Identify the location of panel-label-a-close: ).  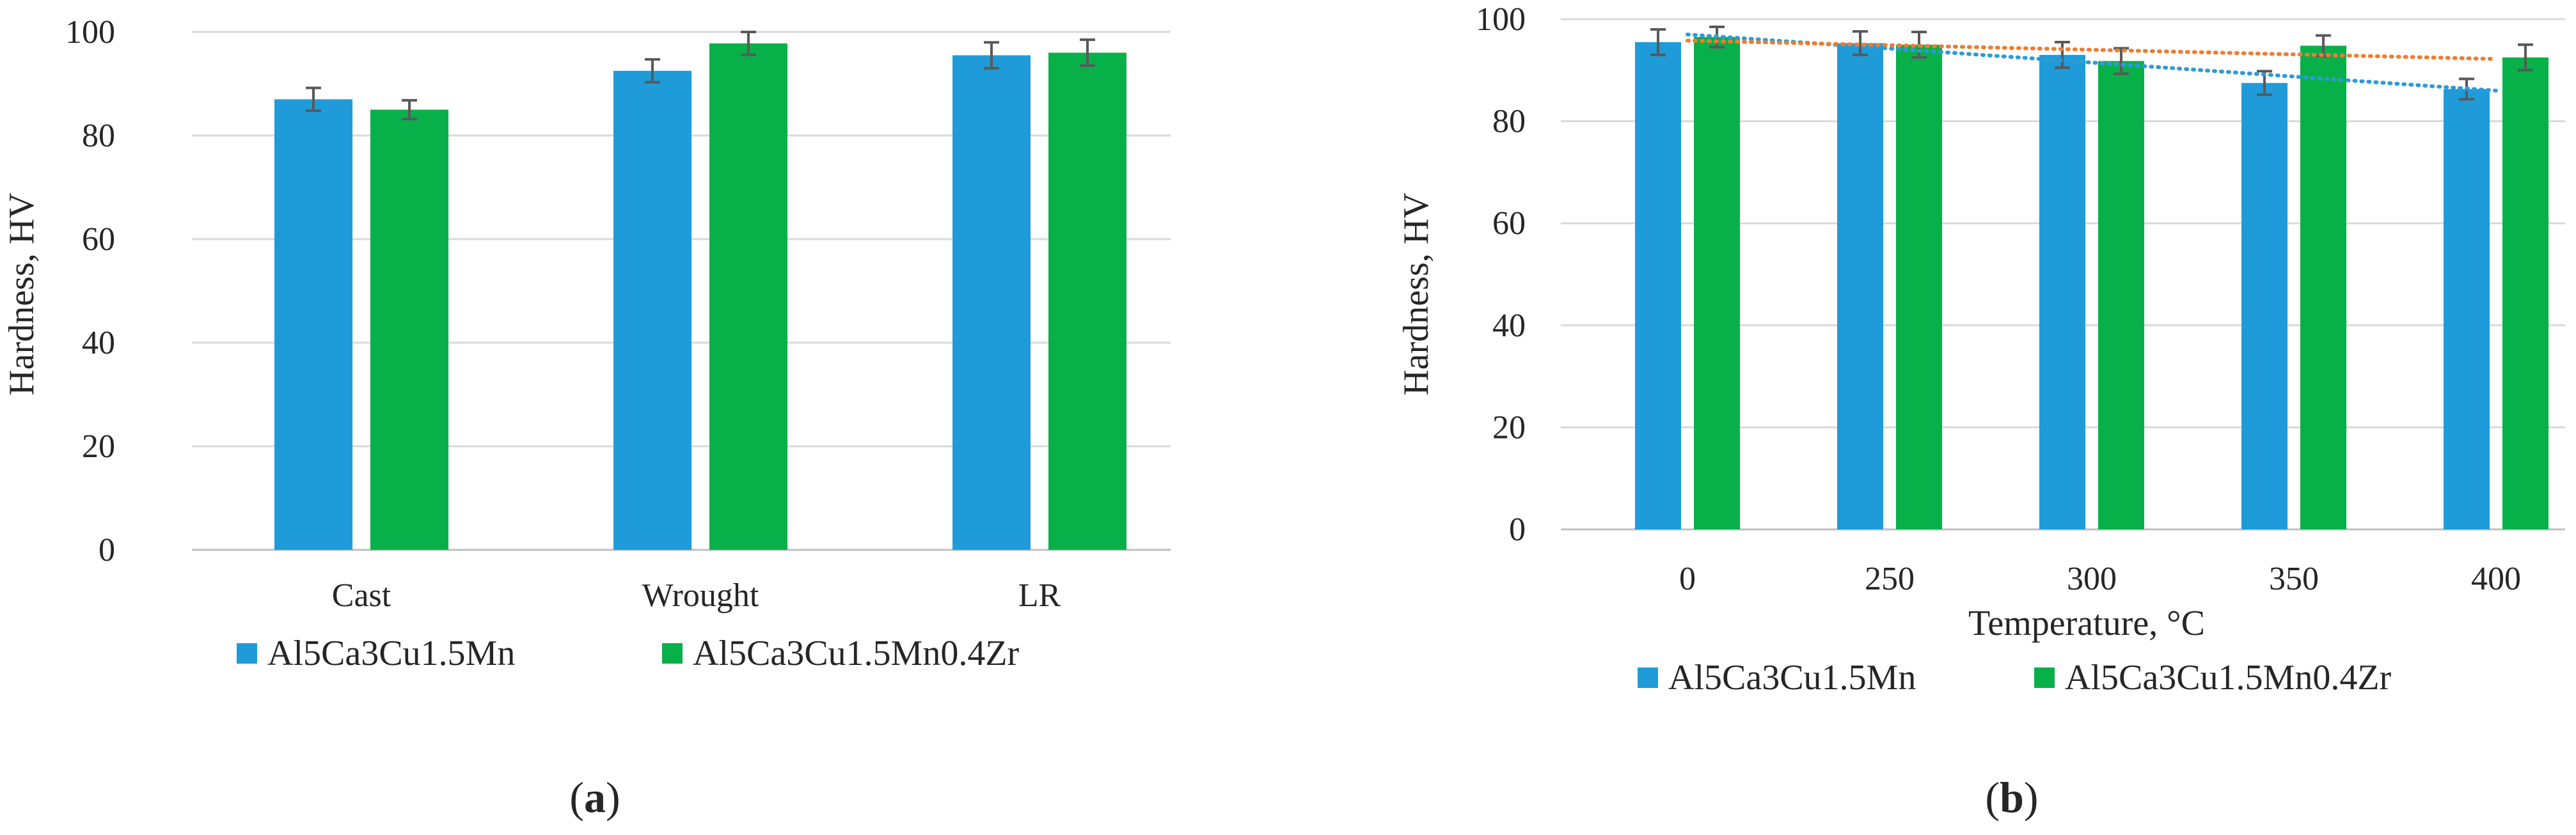
(613, 798).